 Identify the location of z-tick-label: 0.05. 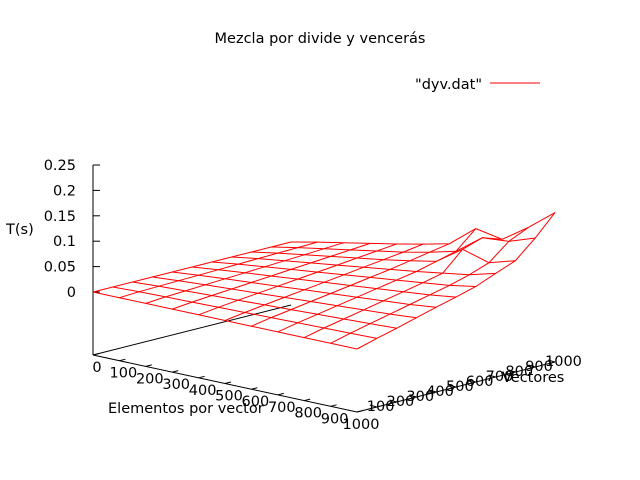
(60, 268).